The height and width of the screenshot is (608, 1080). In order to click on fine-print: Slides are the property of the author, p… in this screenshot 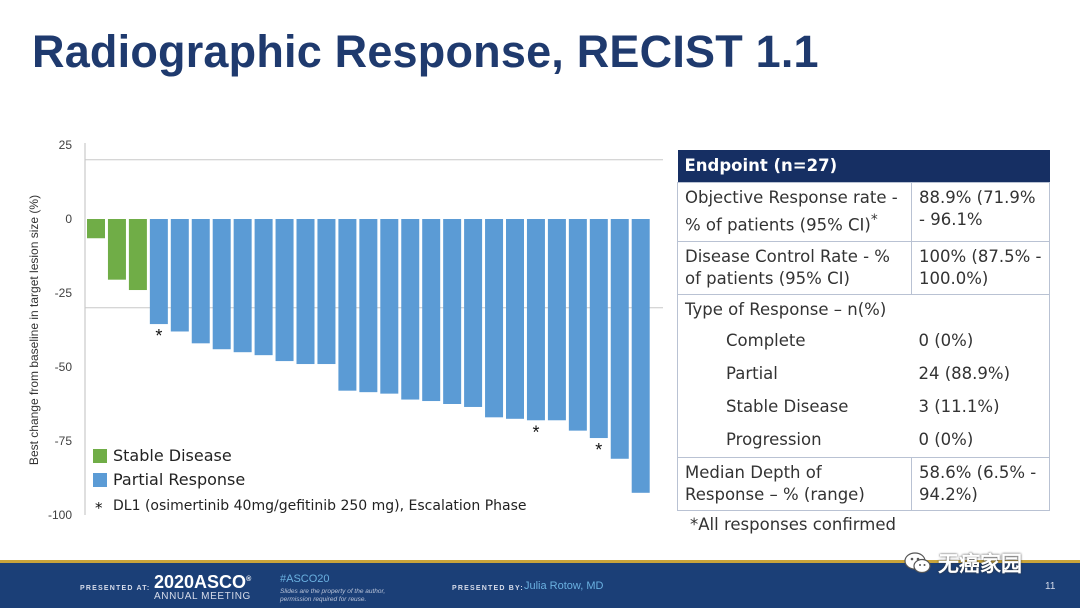, I will do `click(333, 595)`.